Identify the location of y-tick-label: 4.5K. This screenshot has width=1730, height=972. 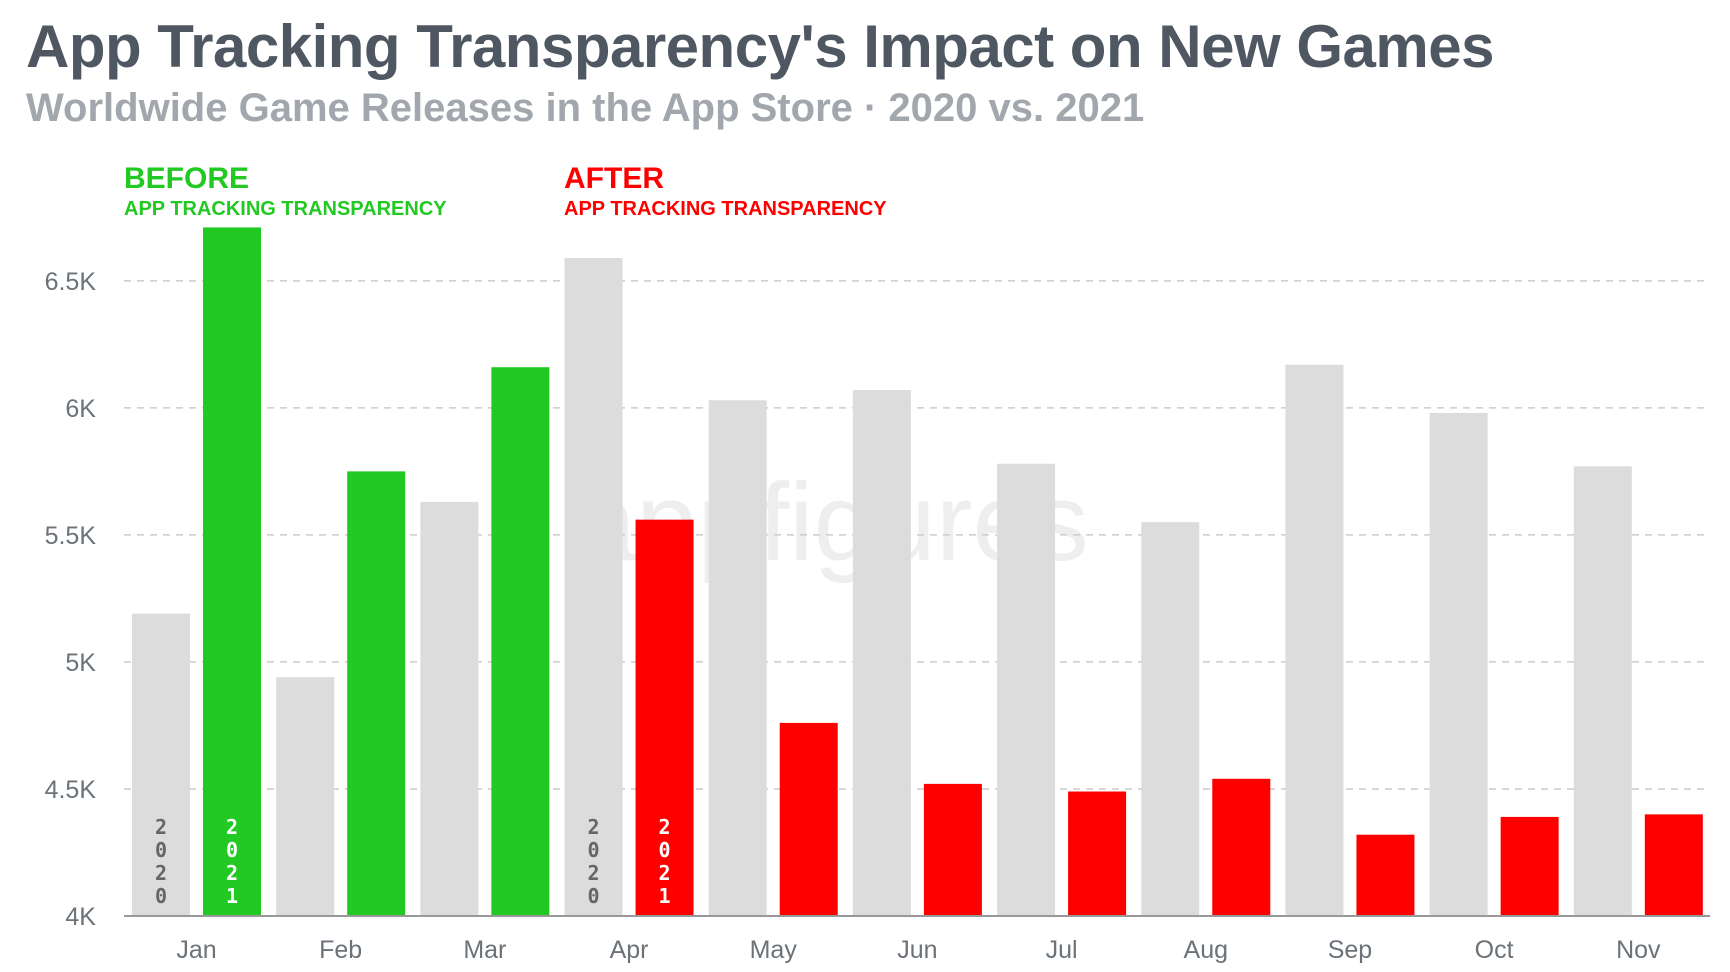
(71, 790).